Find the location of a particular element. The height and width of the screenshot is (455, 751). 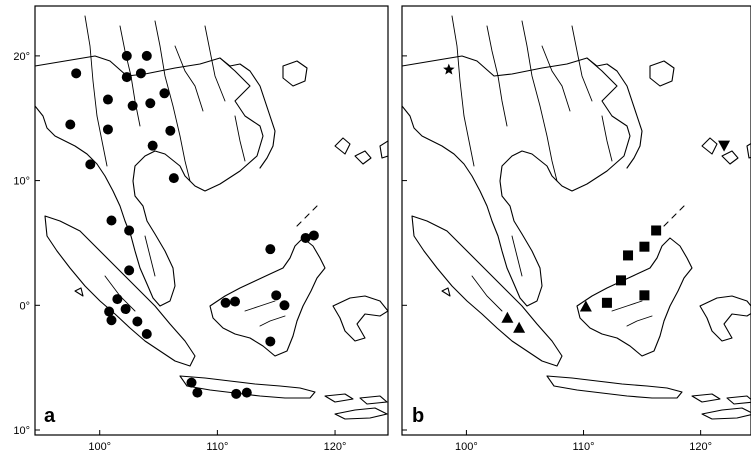

panel-b-xtick-label-2: 120° is located at coordinates (700, 447).